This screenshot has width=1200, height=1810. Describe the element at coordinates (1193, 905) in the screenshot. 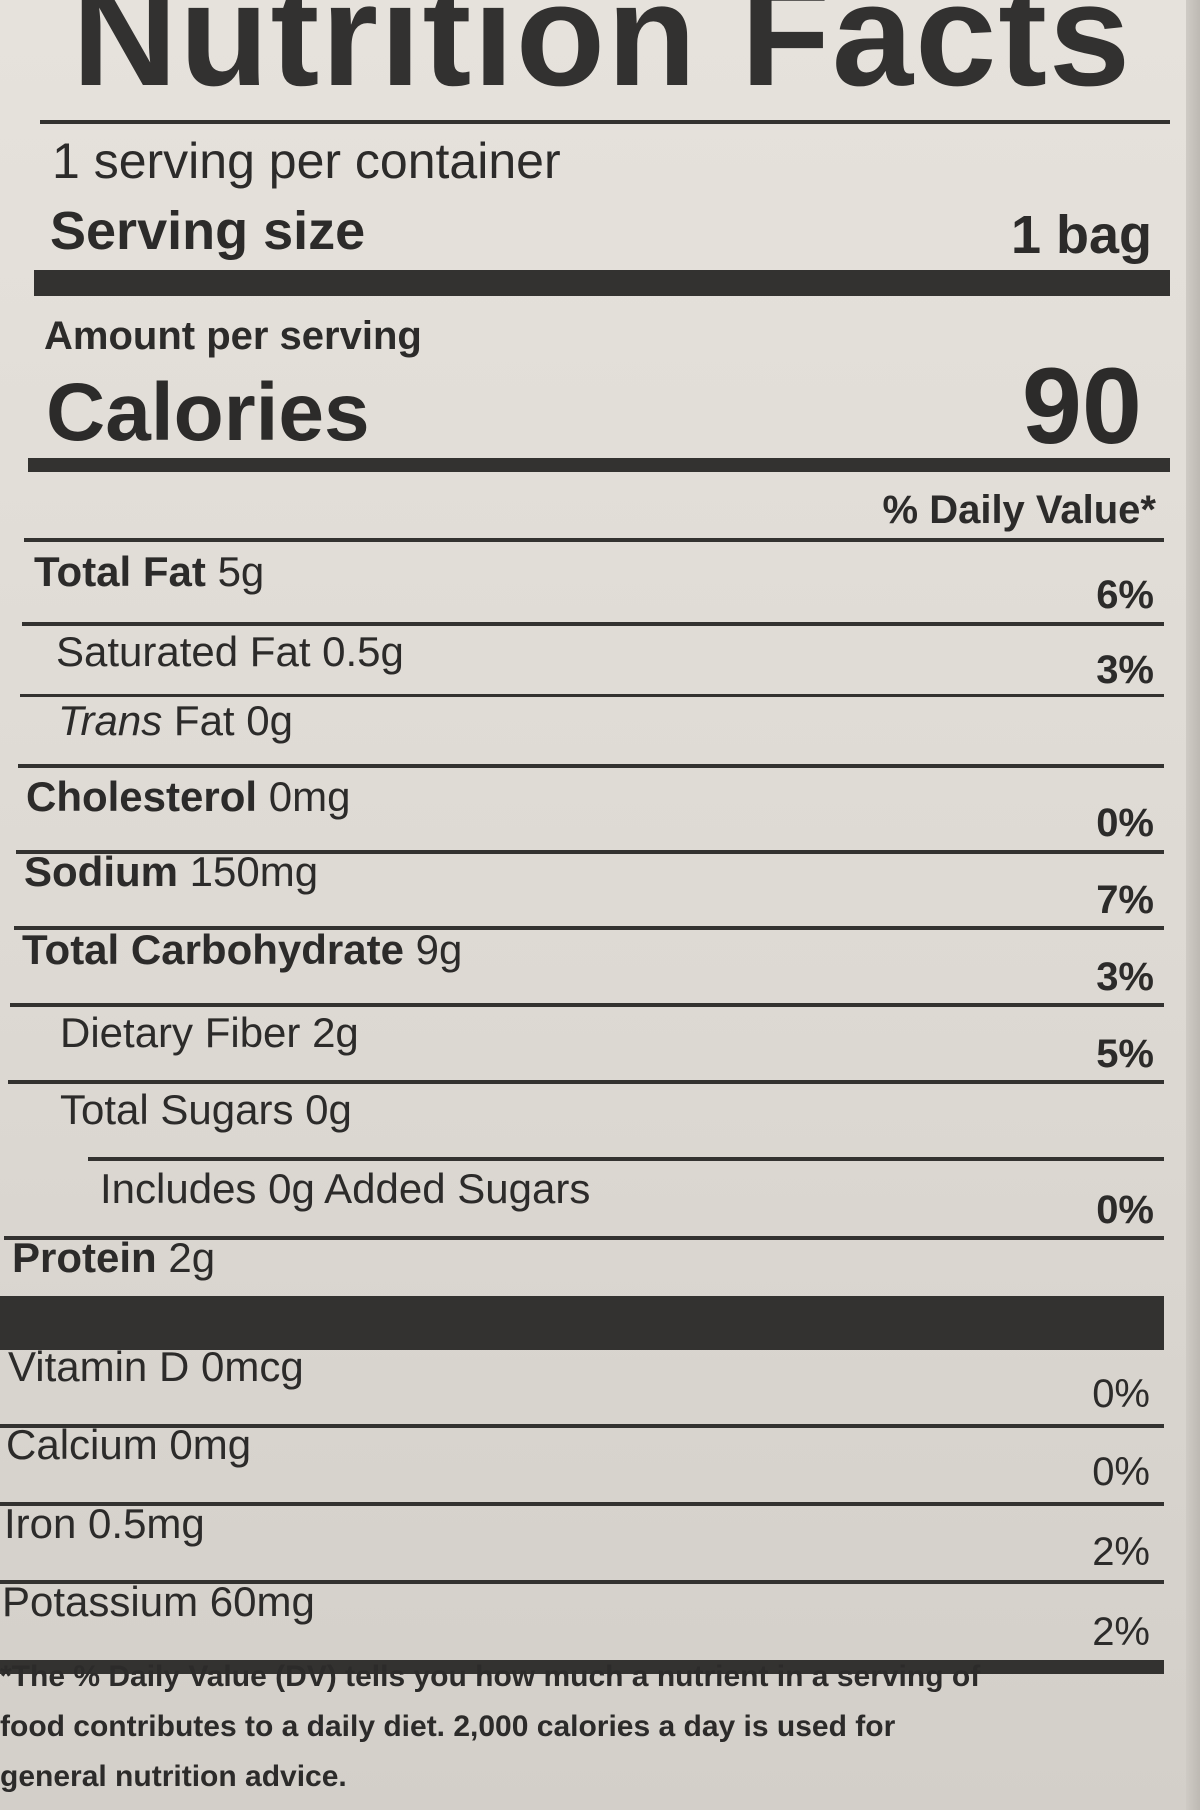

I see `label-edge-shadow` at that location.